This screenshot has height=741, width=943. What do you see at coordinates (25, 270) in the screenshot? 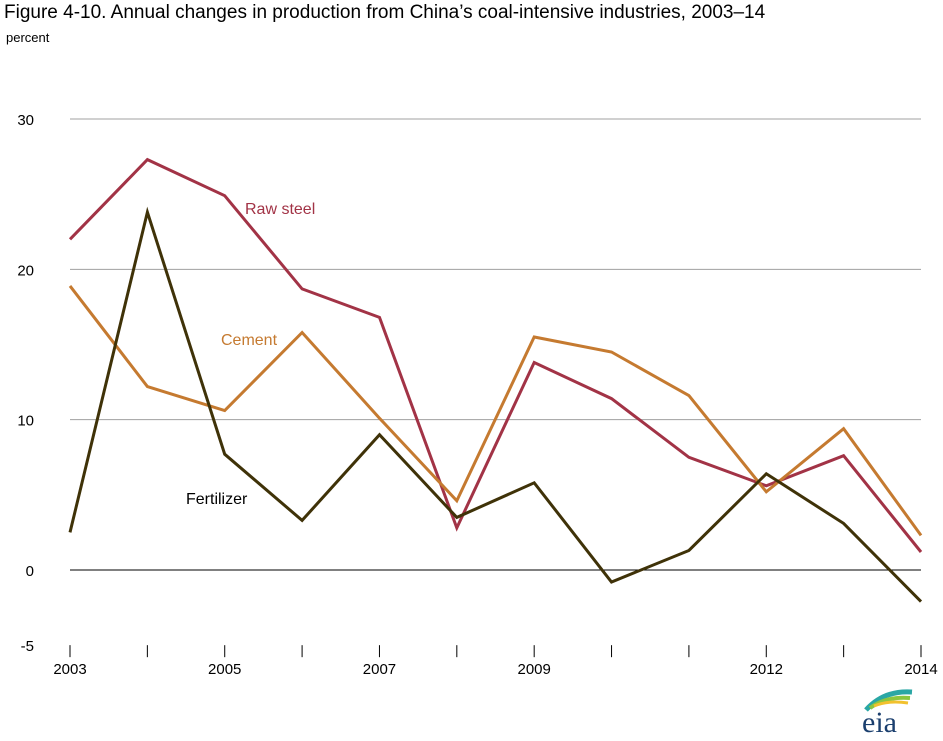
I see `y-tick-label: 20` at bounding box center [25, 270].